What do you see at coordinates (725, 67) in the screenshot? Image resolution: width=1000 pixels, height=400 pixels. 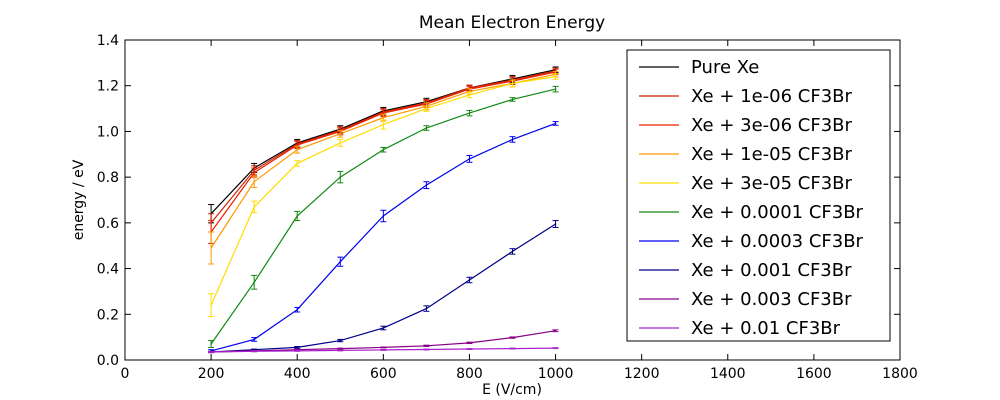 I see `legend-label: Pure Xe` at bounding box center [725, 67].